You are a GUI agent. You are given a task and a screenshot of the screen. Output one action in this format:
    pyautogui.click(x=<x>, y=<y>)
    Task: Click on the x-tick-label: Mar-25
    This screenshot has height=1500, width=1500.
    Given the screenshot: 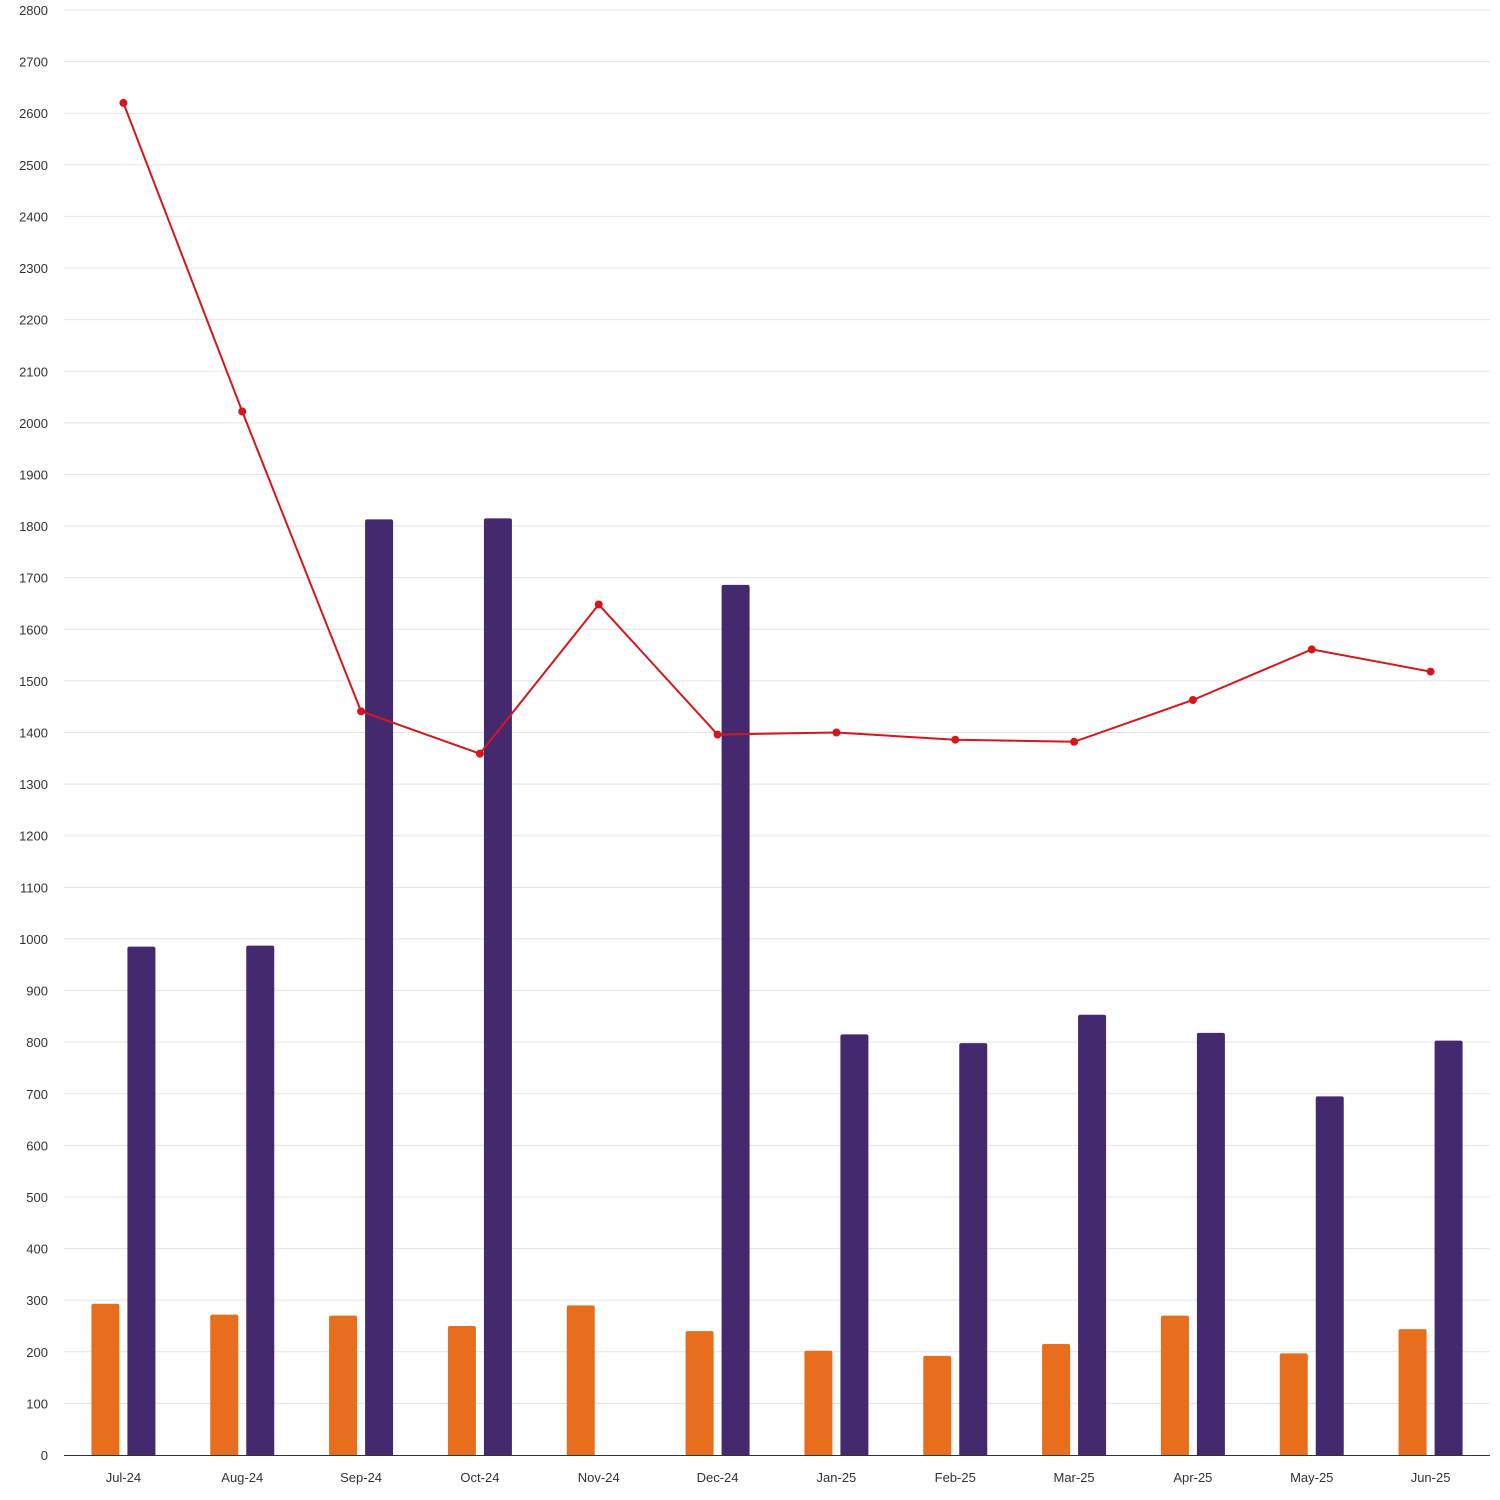 What is the action you would take?
    pyautogui.click(x=1073, y=1477)
    